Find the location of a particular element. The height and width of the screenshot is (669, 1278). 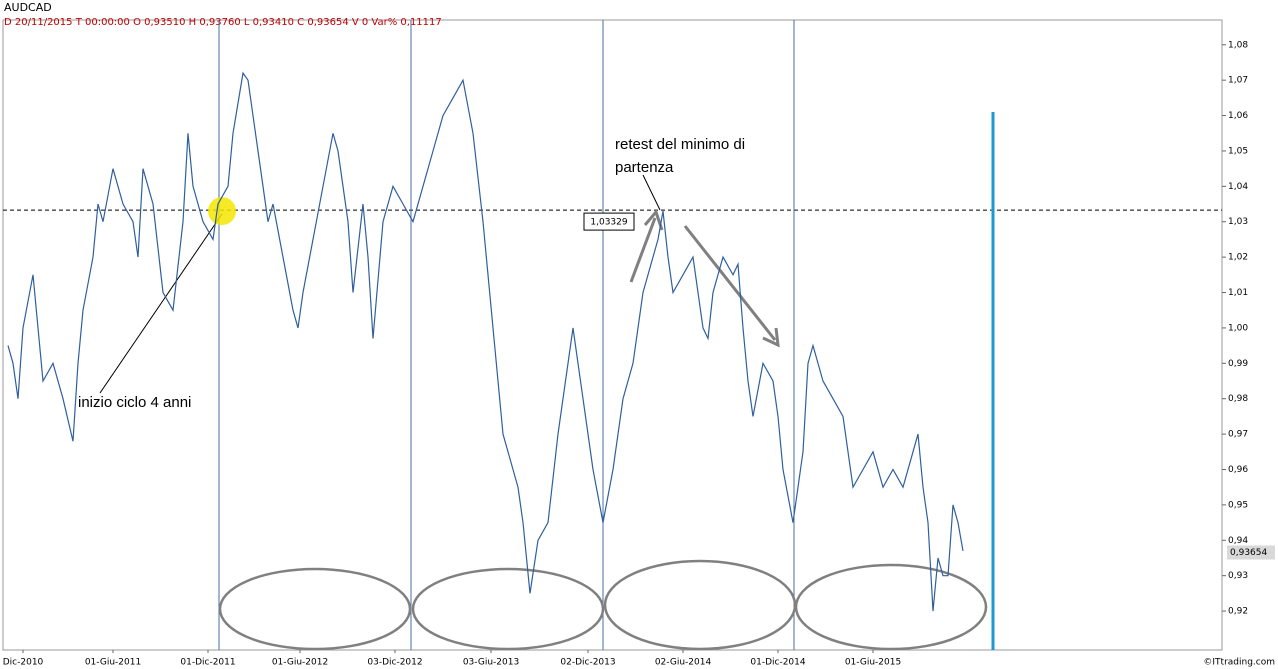

y-tick-label: 1,03 is located at coordinates (1238, 222).